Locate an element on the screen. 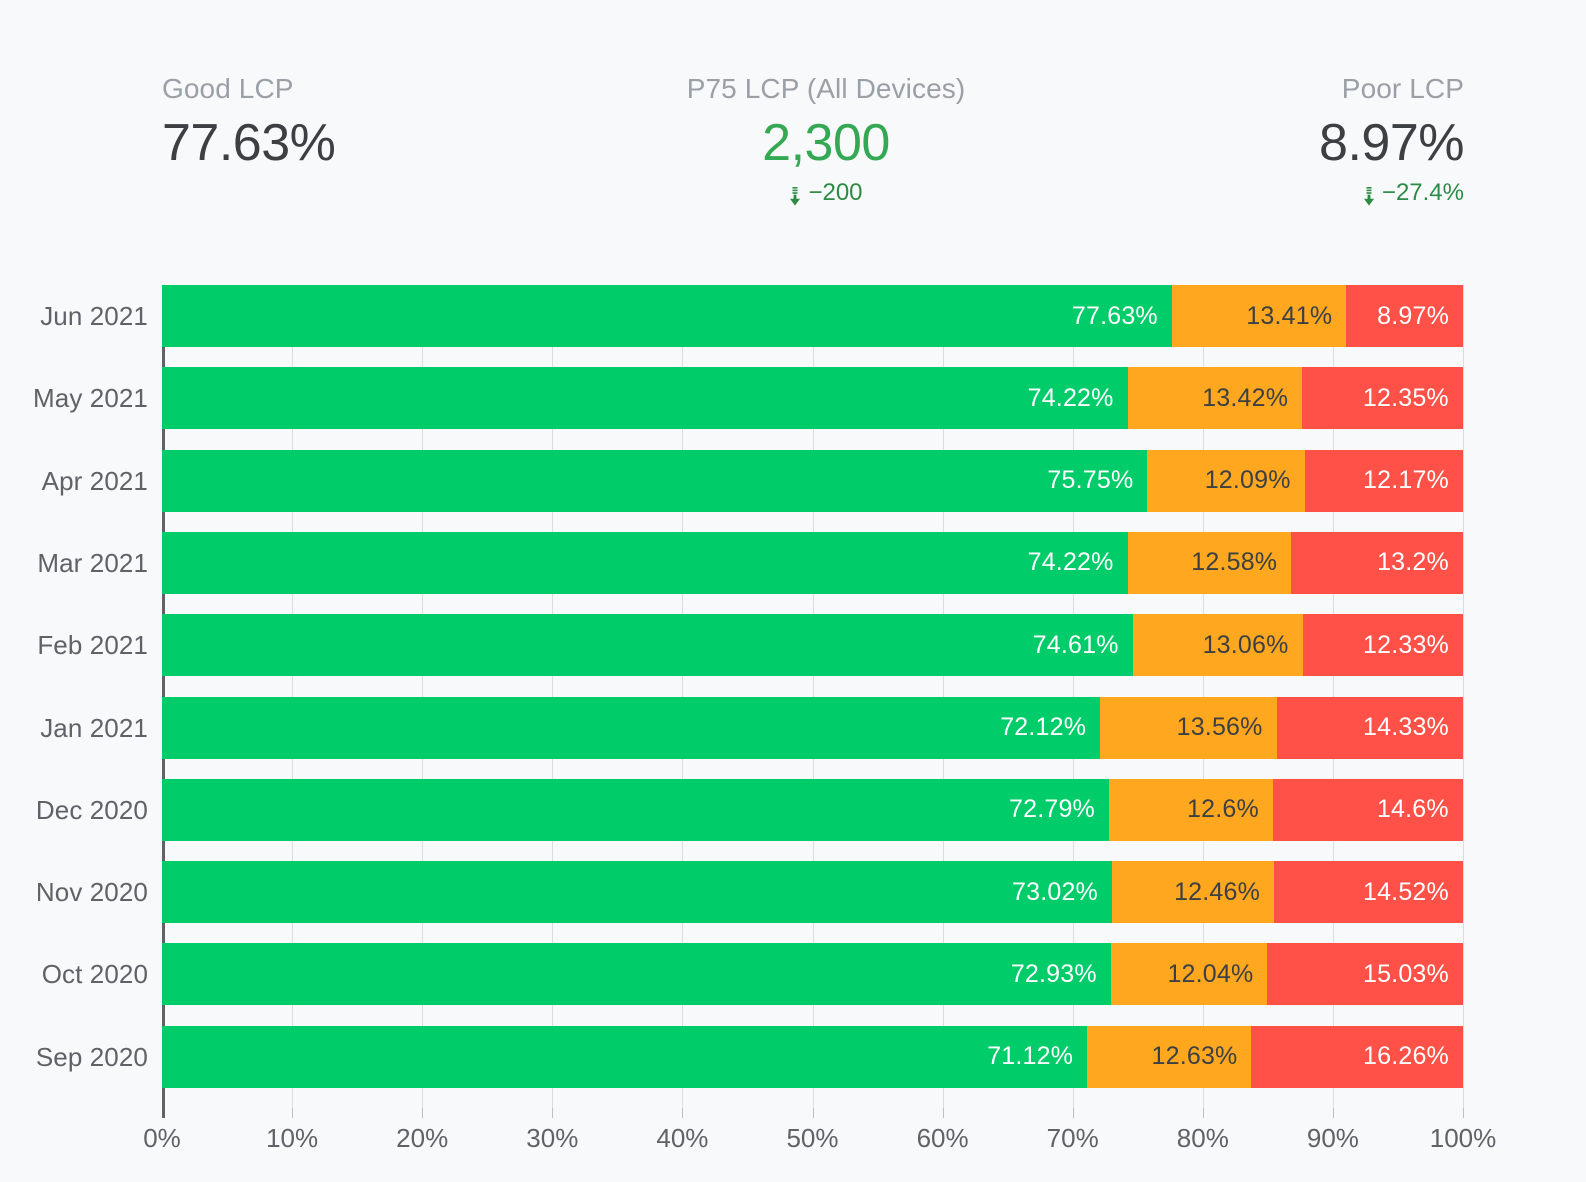 Image resolution: width=1586 pixels, height=1182 pixels. bar-row: 72.79% 12.6% 14.6% is located at coordinates (812, 809).